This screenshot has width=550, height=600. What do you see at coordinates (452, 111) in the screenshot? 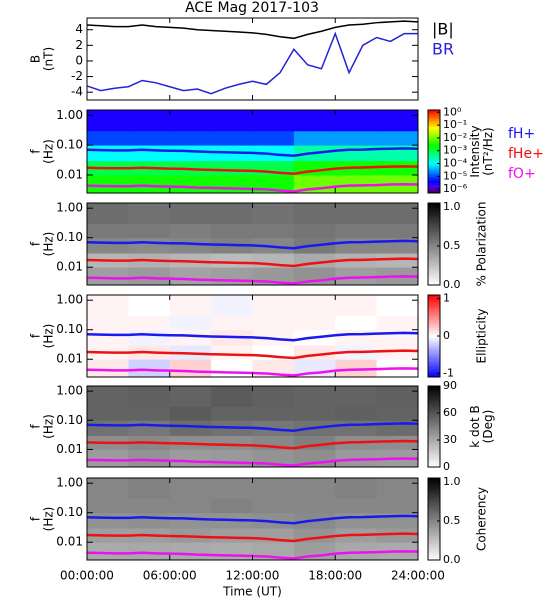
I see `colorbar-tick-label: 10⁰` at bounding box center [452, 111].